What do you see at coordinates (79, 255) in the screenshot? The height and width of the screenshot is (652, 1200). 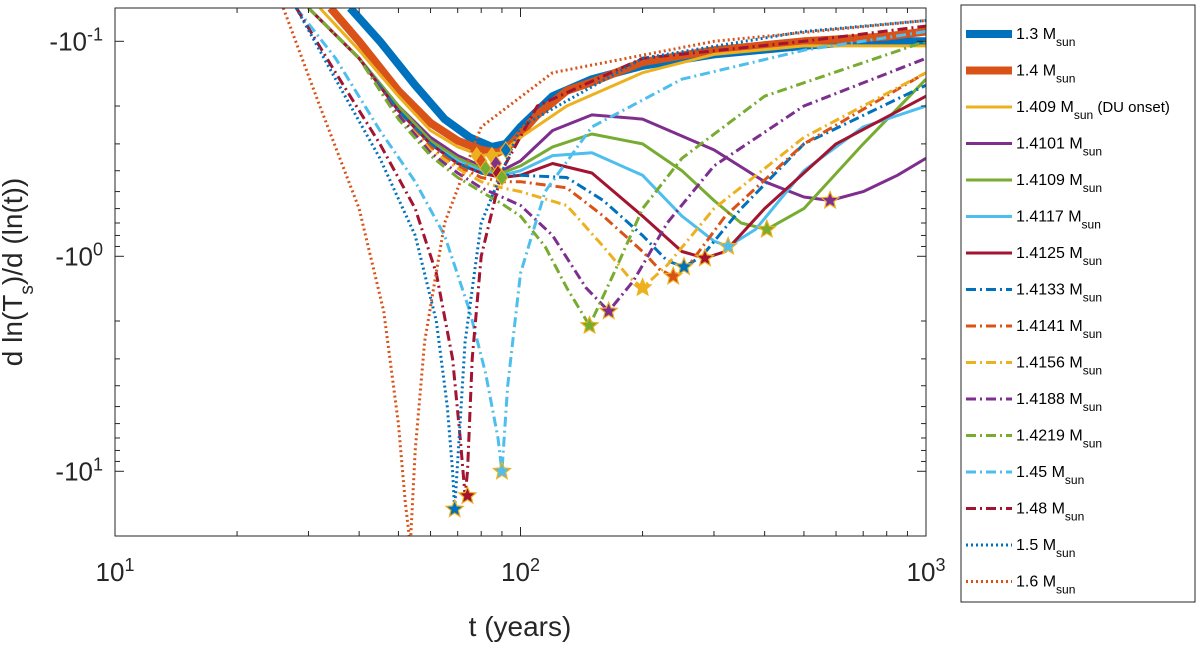 I see `y-tick-label: -100` at bounding box center [79, 255].